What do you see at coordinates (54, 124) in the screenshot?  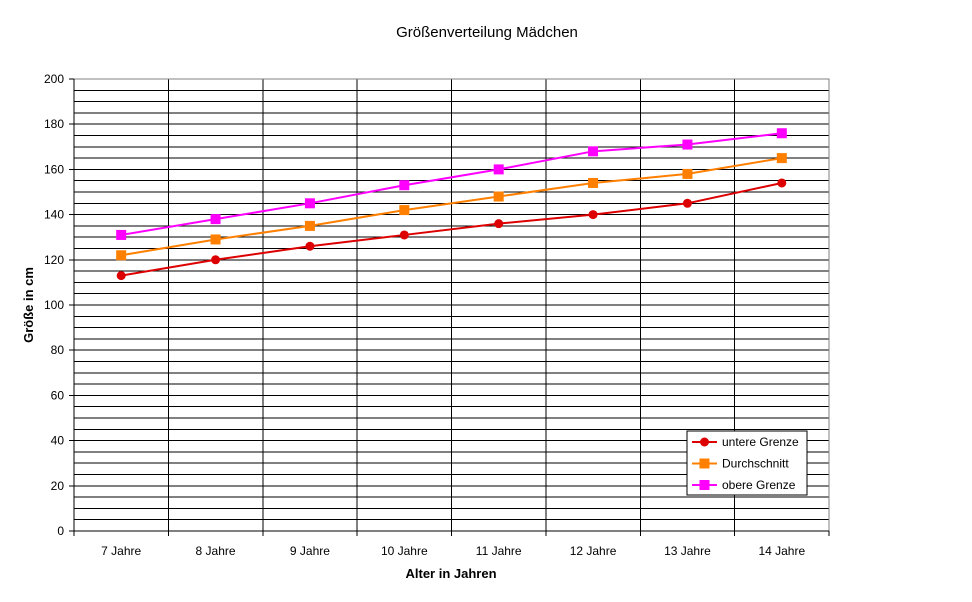 I see `y-tick-label: 180` at bounding box center [54, 124].